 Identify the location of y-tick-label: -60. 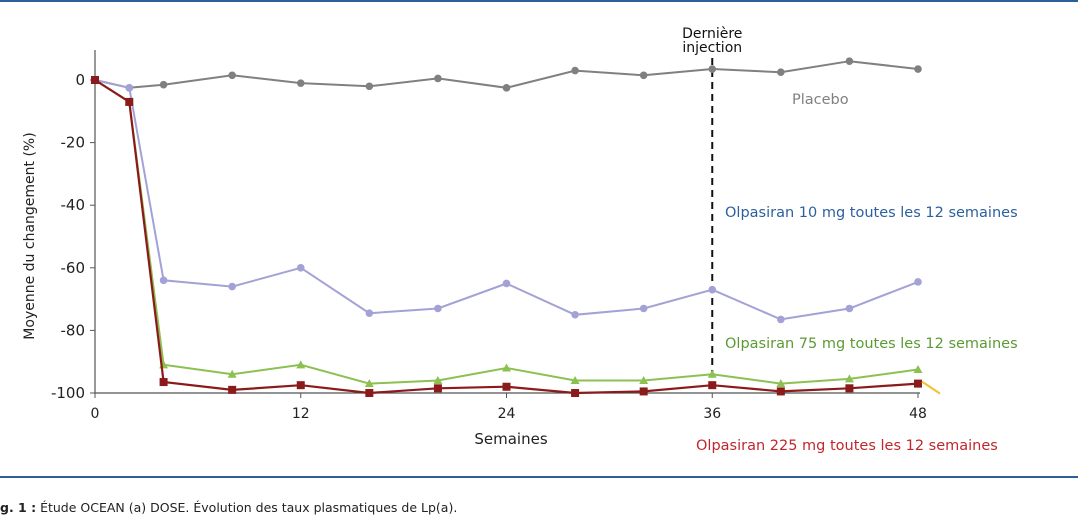
(73, 268).